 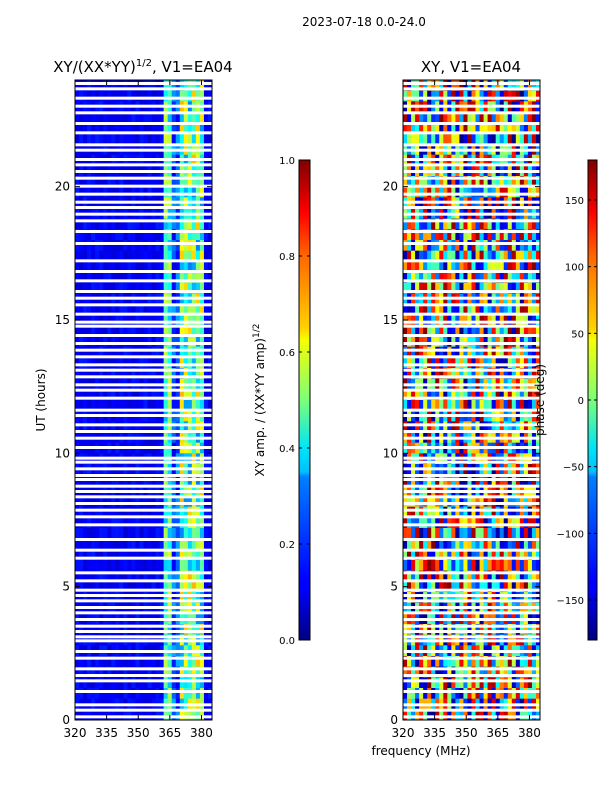 What do you see at coordinates (287, 257) in the screenshot?
I see `amplitude-colorbar-tick-label: 0.8` at bounding box center [287, 257].